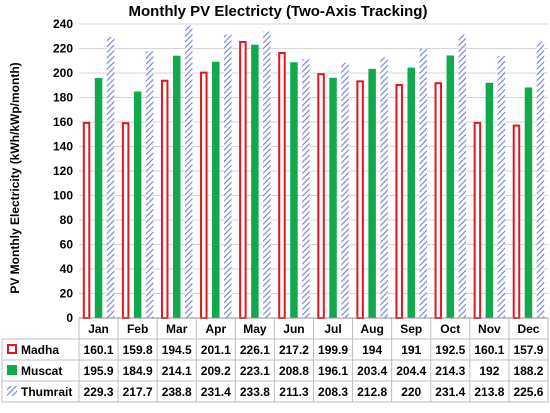 The image size is (550, 413). I want to click on bar-thumrait-may, so click(267, 174).